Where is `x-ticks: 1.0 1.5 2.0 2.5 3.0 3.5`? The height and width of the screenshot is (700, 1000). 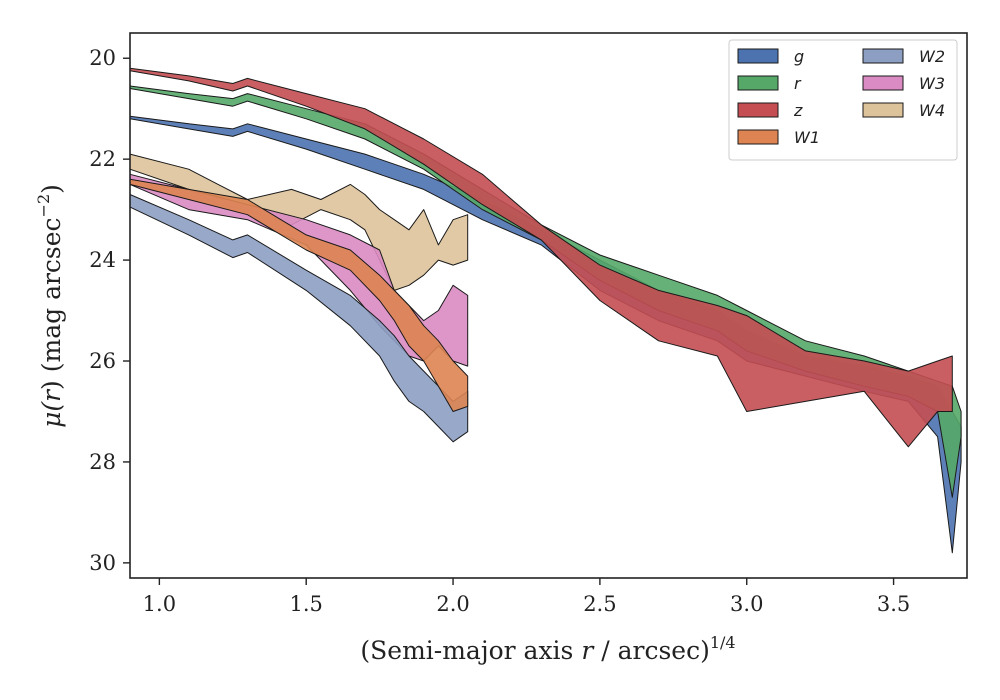
x-ticks: 1.0 1.5 2.0 2.5 3.0 3.5 is located at coordinates (526, 597).